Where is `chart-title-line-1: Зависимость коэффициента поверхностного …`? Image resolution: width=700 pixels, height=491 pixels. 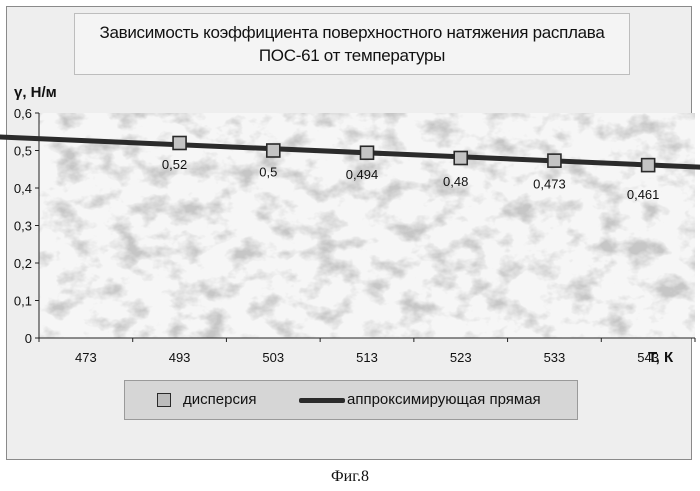
chart-title-line-1: Зависимость коэффициента поверхностного … is located at coordinates (352, 32).